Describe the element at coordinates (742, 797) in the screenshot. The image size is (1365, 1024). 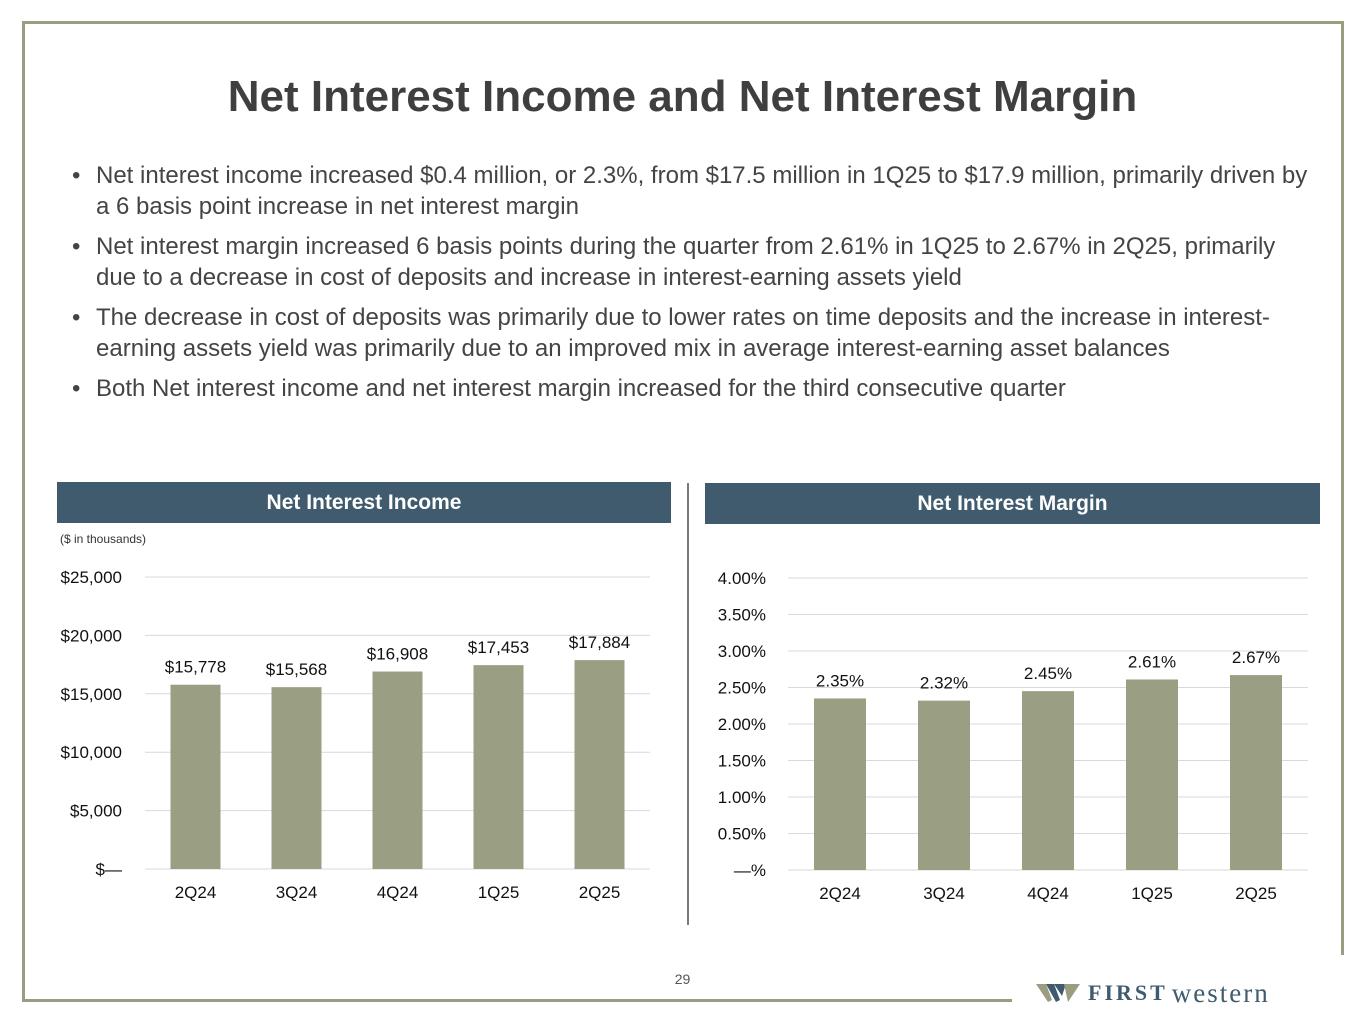
I see `nim-y-tick-label: 1.00%` at that location.